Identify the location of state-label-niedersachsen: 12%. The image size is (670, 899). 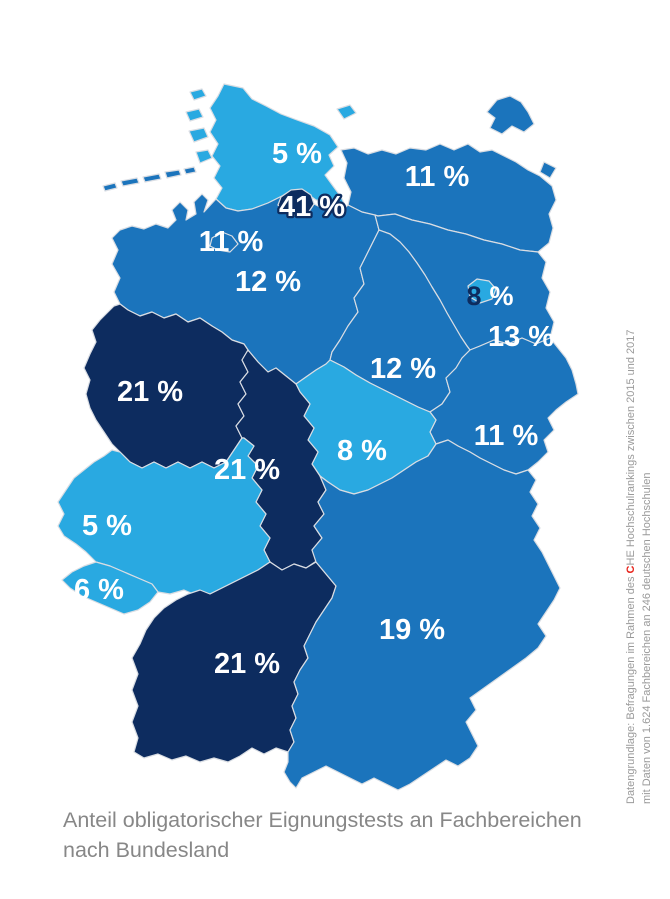
(268, 282).